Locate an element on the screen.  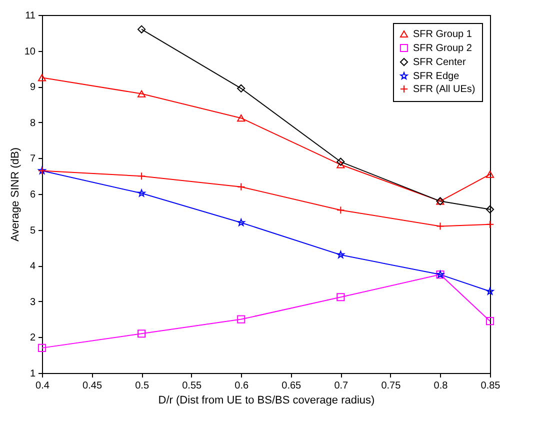
x-tick-label: 0.7 is located at coordinates (341, 386).